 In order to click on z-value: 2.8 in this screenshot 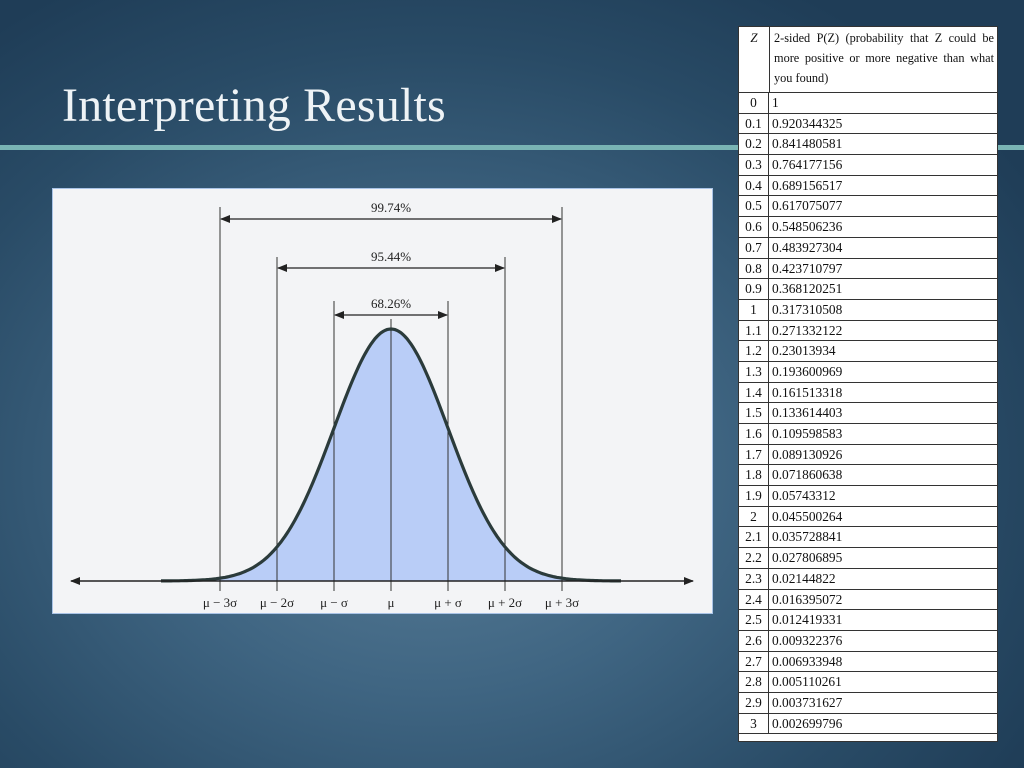, I will do `click(754, 682)`.